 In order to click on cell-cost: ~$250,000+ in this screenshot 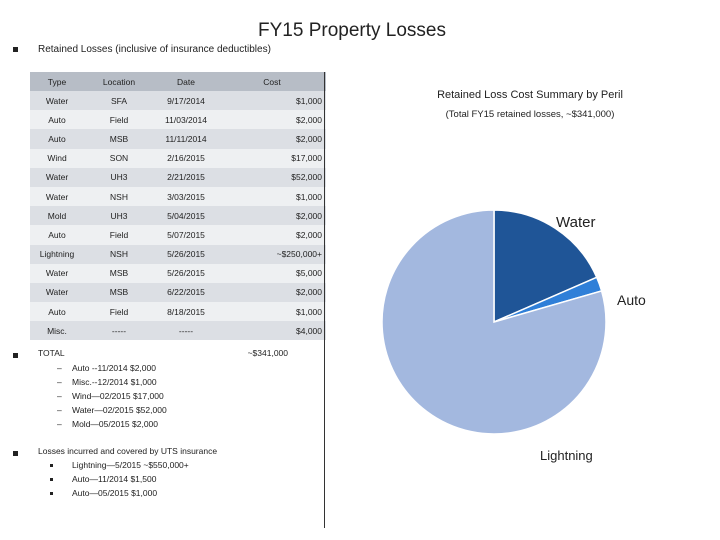, I will do `click(272, 254)`.